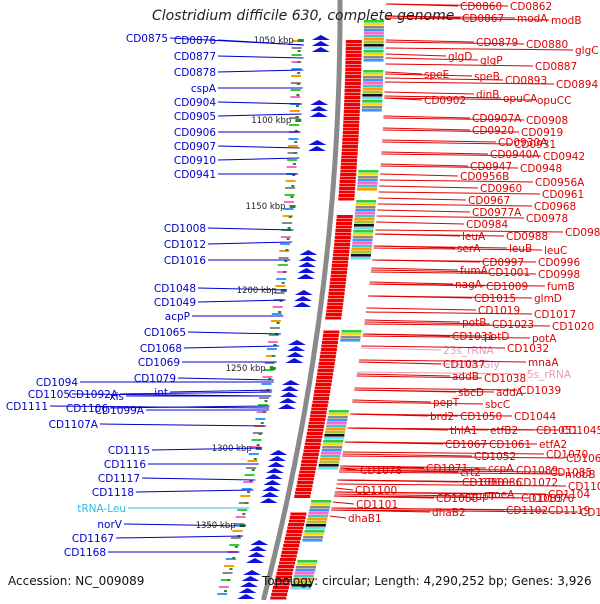  What do you see at coordinates (553, 499) in the screenshot?
I see `right-gene-label: CD1076` at bounding box center [553, 499].